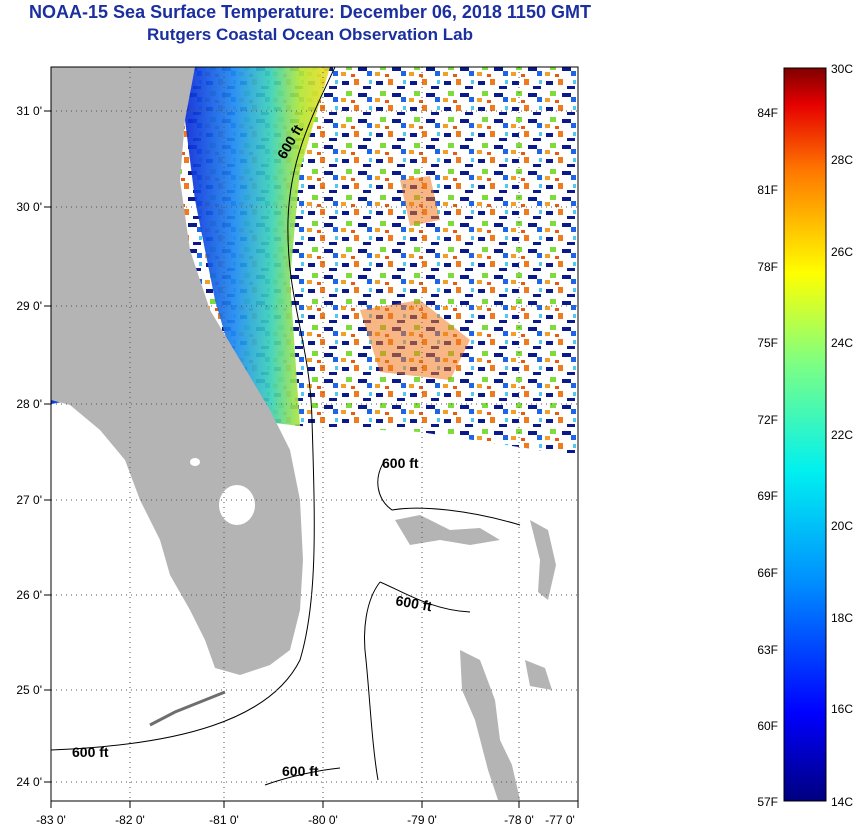 The height and width of the screenshot is (832, 865). What do you see at coordinates (310, 34) in the screenshot?
I see `map-subtitle: Rutgers Coastal Ocean Observation Lab` at bounding box center [310, 34].